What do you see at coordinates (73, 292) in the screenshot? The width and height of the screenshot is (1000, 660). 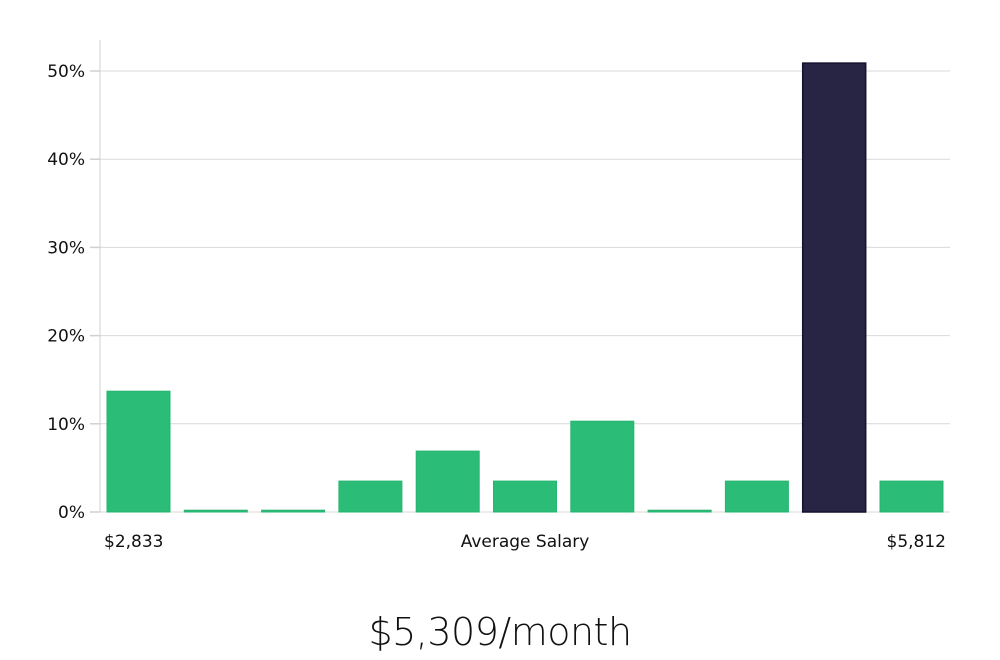 I see `y-axis-ticks: 0% 10% 20% 30% 40% 50%` at bounding box center [73, 292].